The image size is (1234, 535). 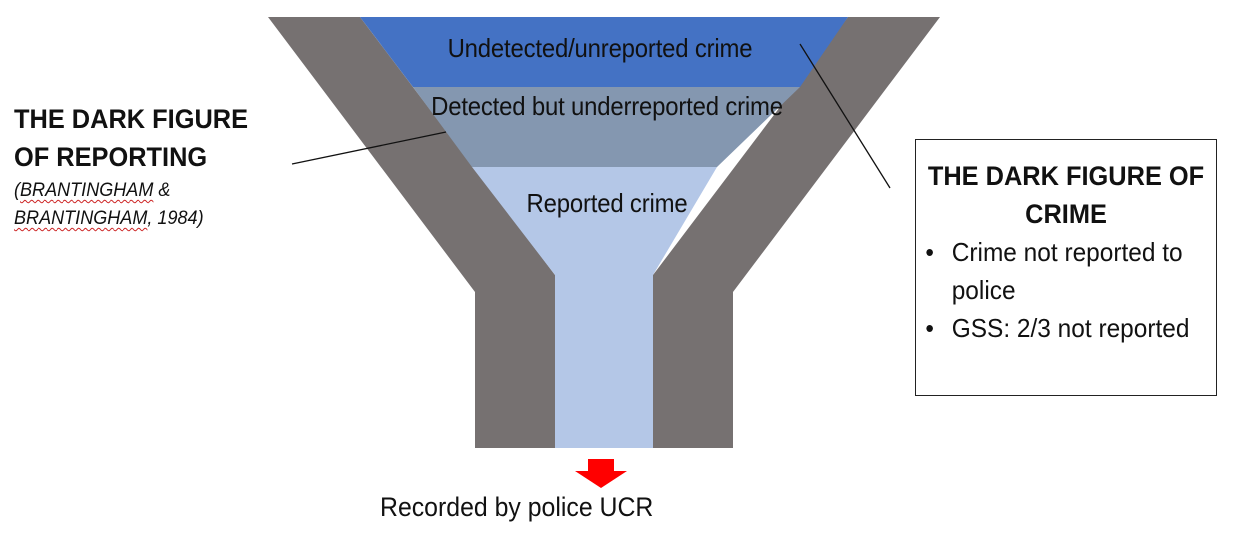 What do you see at coordinates (162, 190) in the screenshot?
I see `citation-amp: &` at bounding box center [162, 190].